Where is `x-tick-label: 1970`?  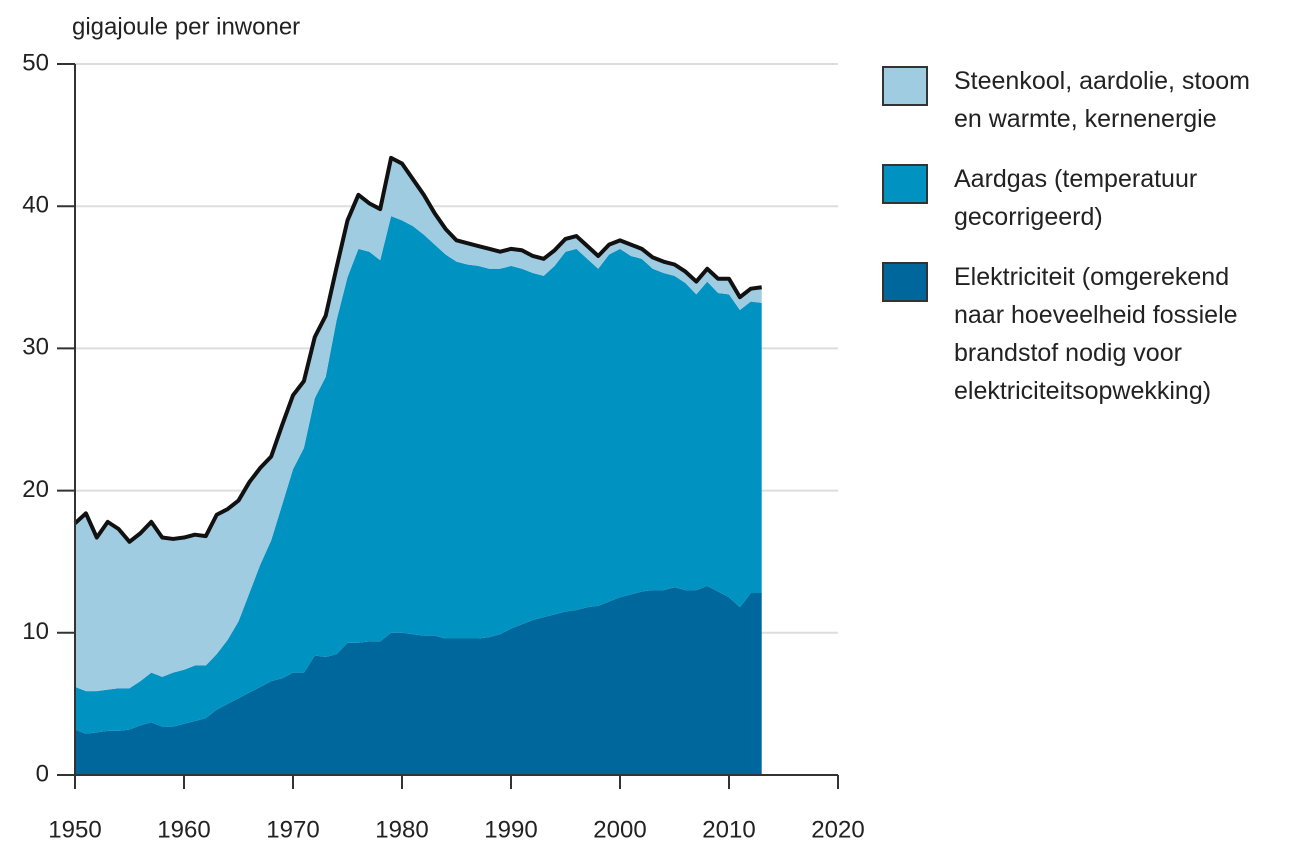 x-tick-label: 1970 is located at coordinates (292, 829).